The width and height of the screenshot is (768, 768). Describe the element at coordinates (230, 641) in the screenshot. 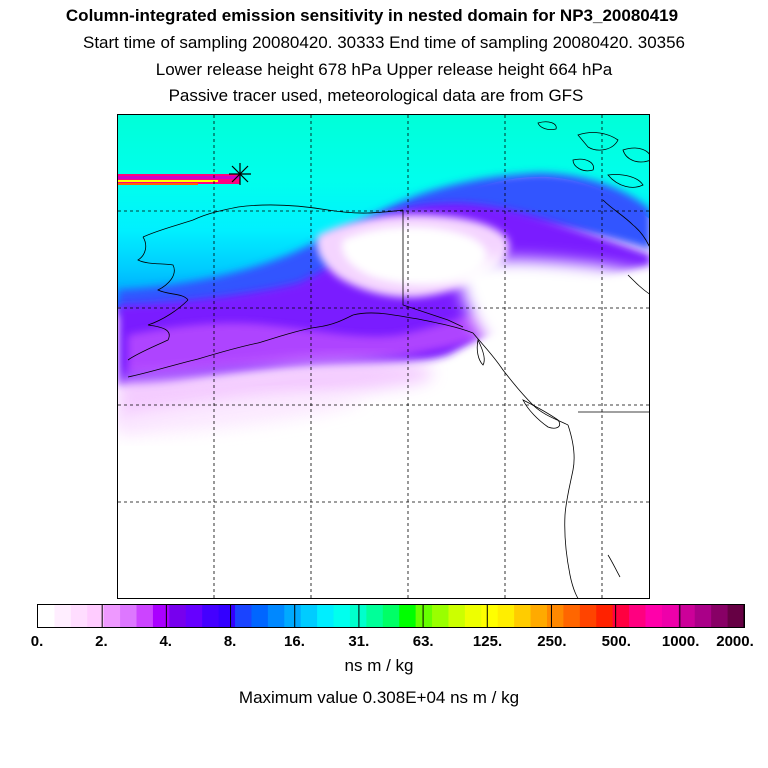

I see `colorbar-tick-label: 8.` at that location.